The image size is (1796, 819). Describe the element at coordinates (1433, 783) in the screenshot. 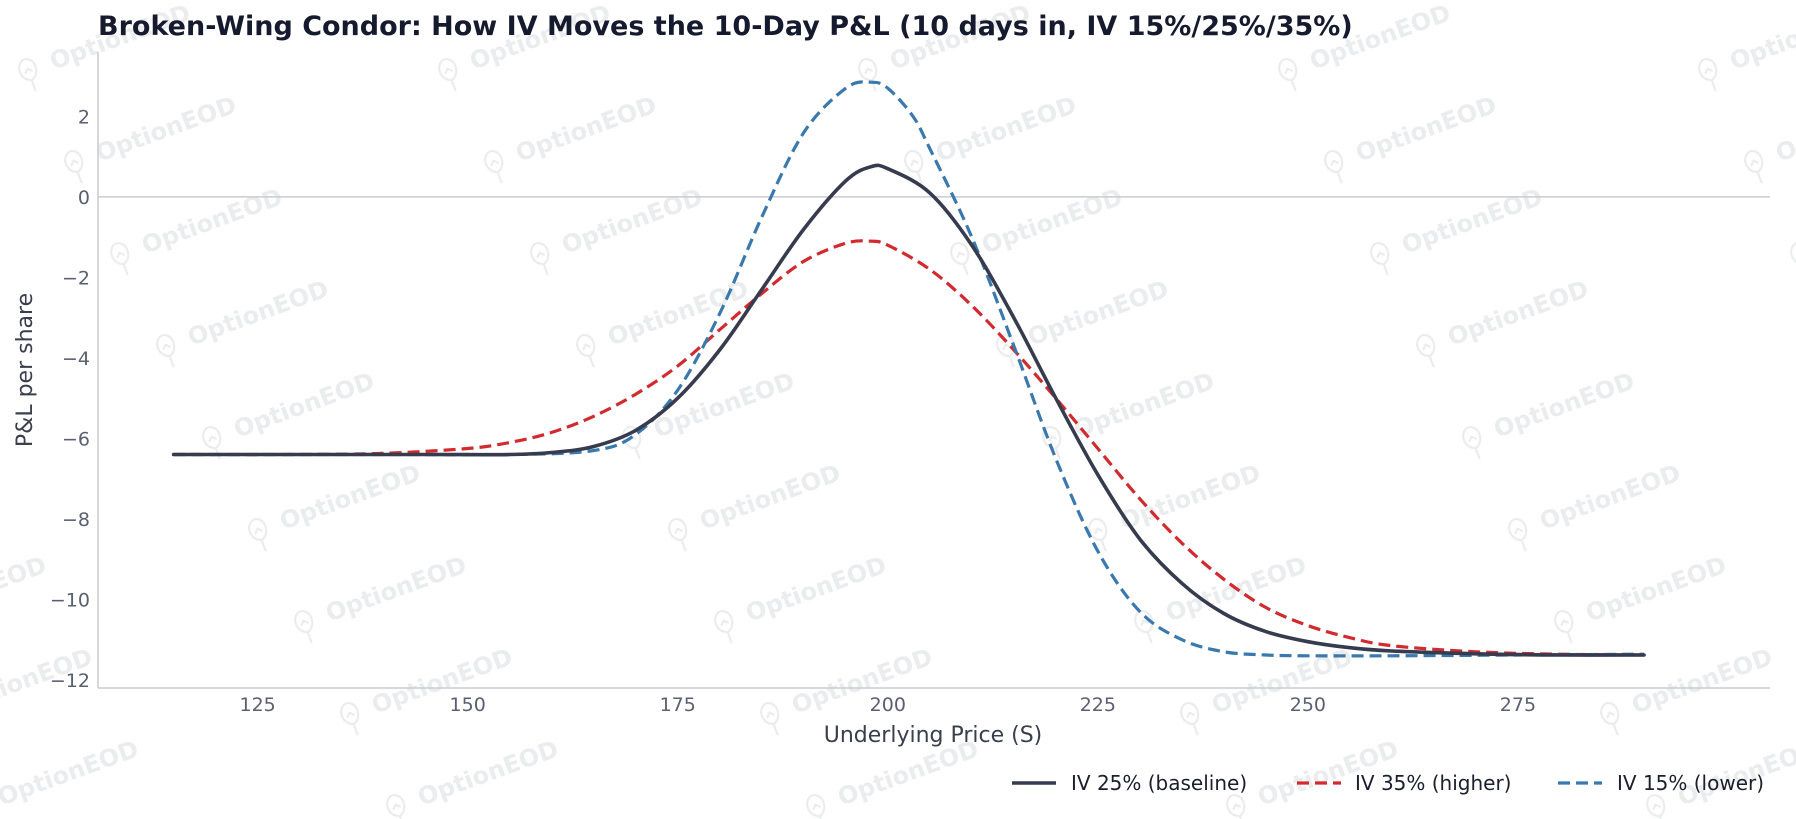

I see `legend-label-higher: IV 35% (higher)` at that location.